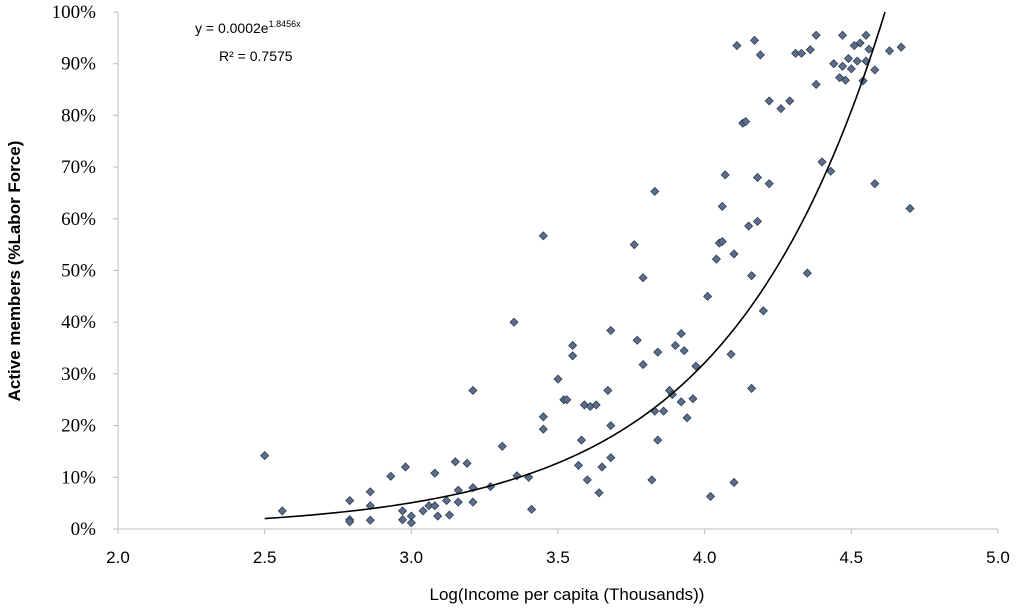 This screenshot has width=1017, height=609. Describe the element at coordinates (78, 271) in the screenshot. I see `y-tick-label: 50%` at that location.